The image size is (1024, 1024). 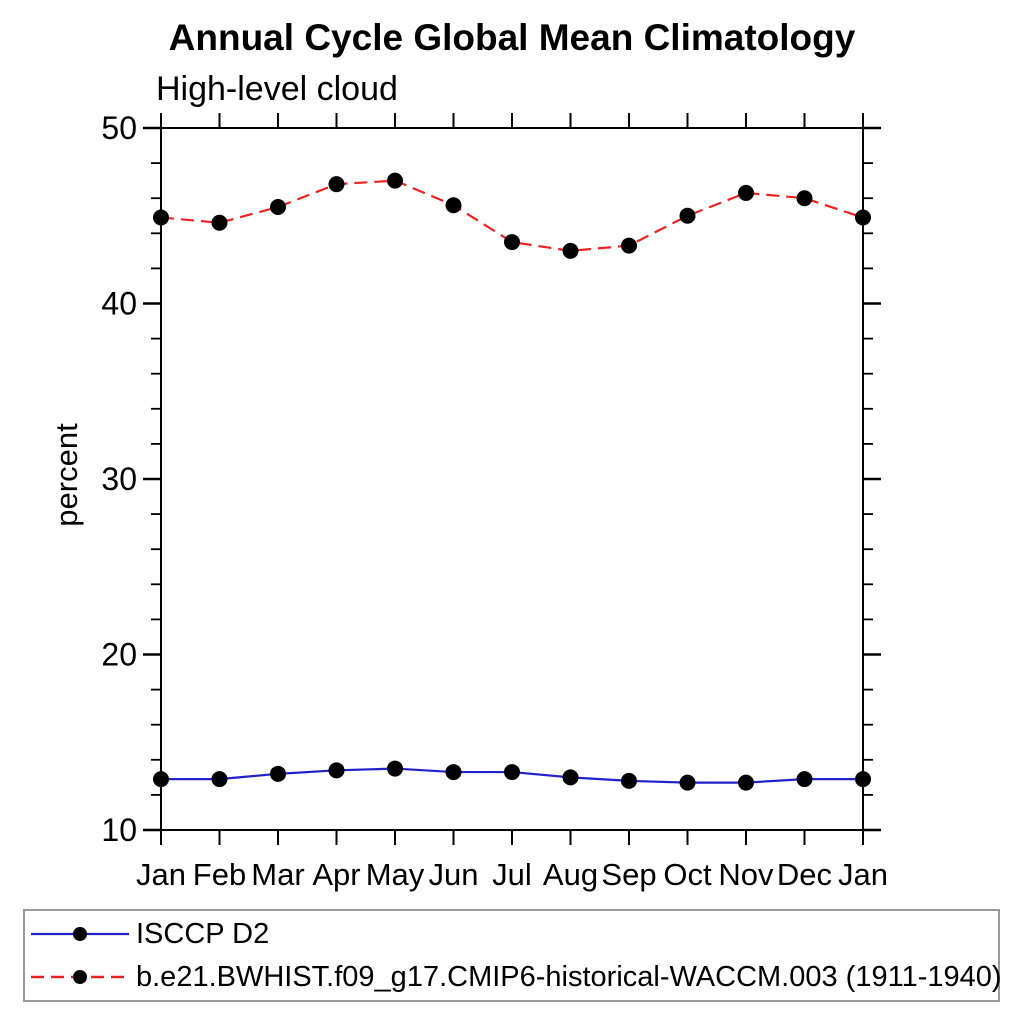 What do you see at coordinates (395, 874) in the screenshot?
I see `x-tick-label: May` at bounding box center [395, 874].